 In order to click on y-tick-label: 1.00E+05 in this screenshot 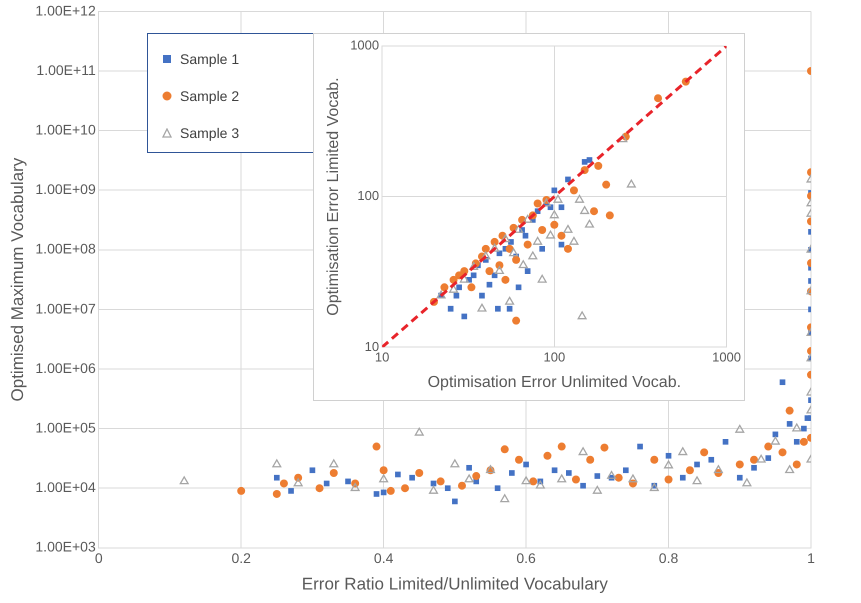, I will do `click(65, 427)`.